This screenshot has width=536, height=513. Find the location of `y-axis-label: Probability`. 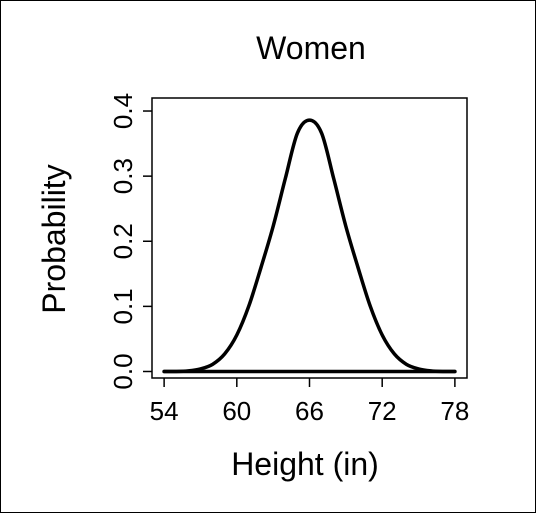

y-axis-label: Probability is located at coordinates (54, 238).